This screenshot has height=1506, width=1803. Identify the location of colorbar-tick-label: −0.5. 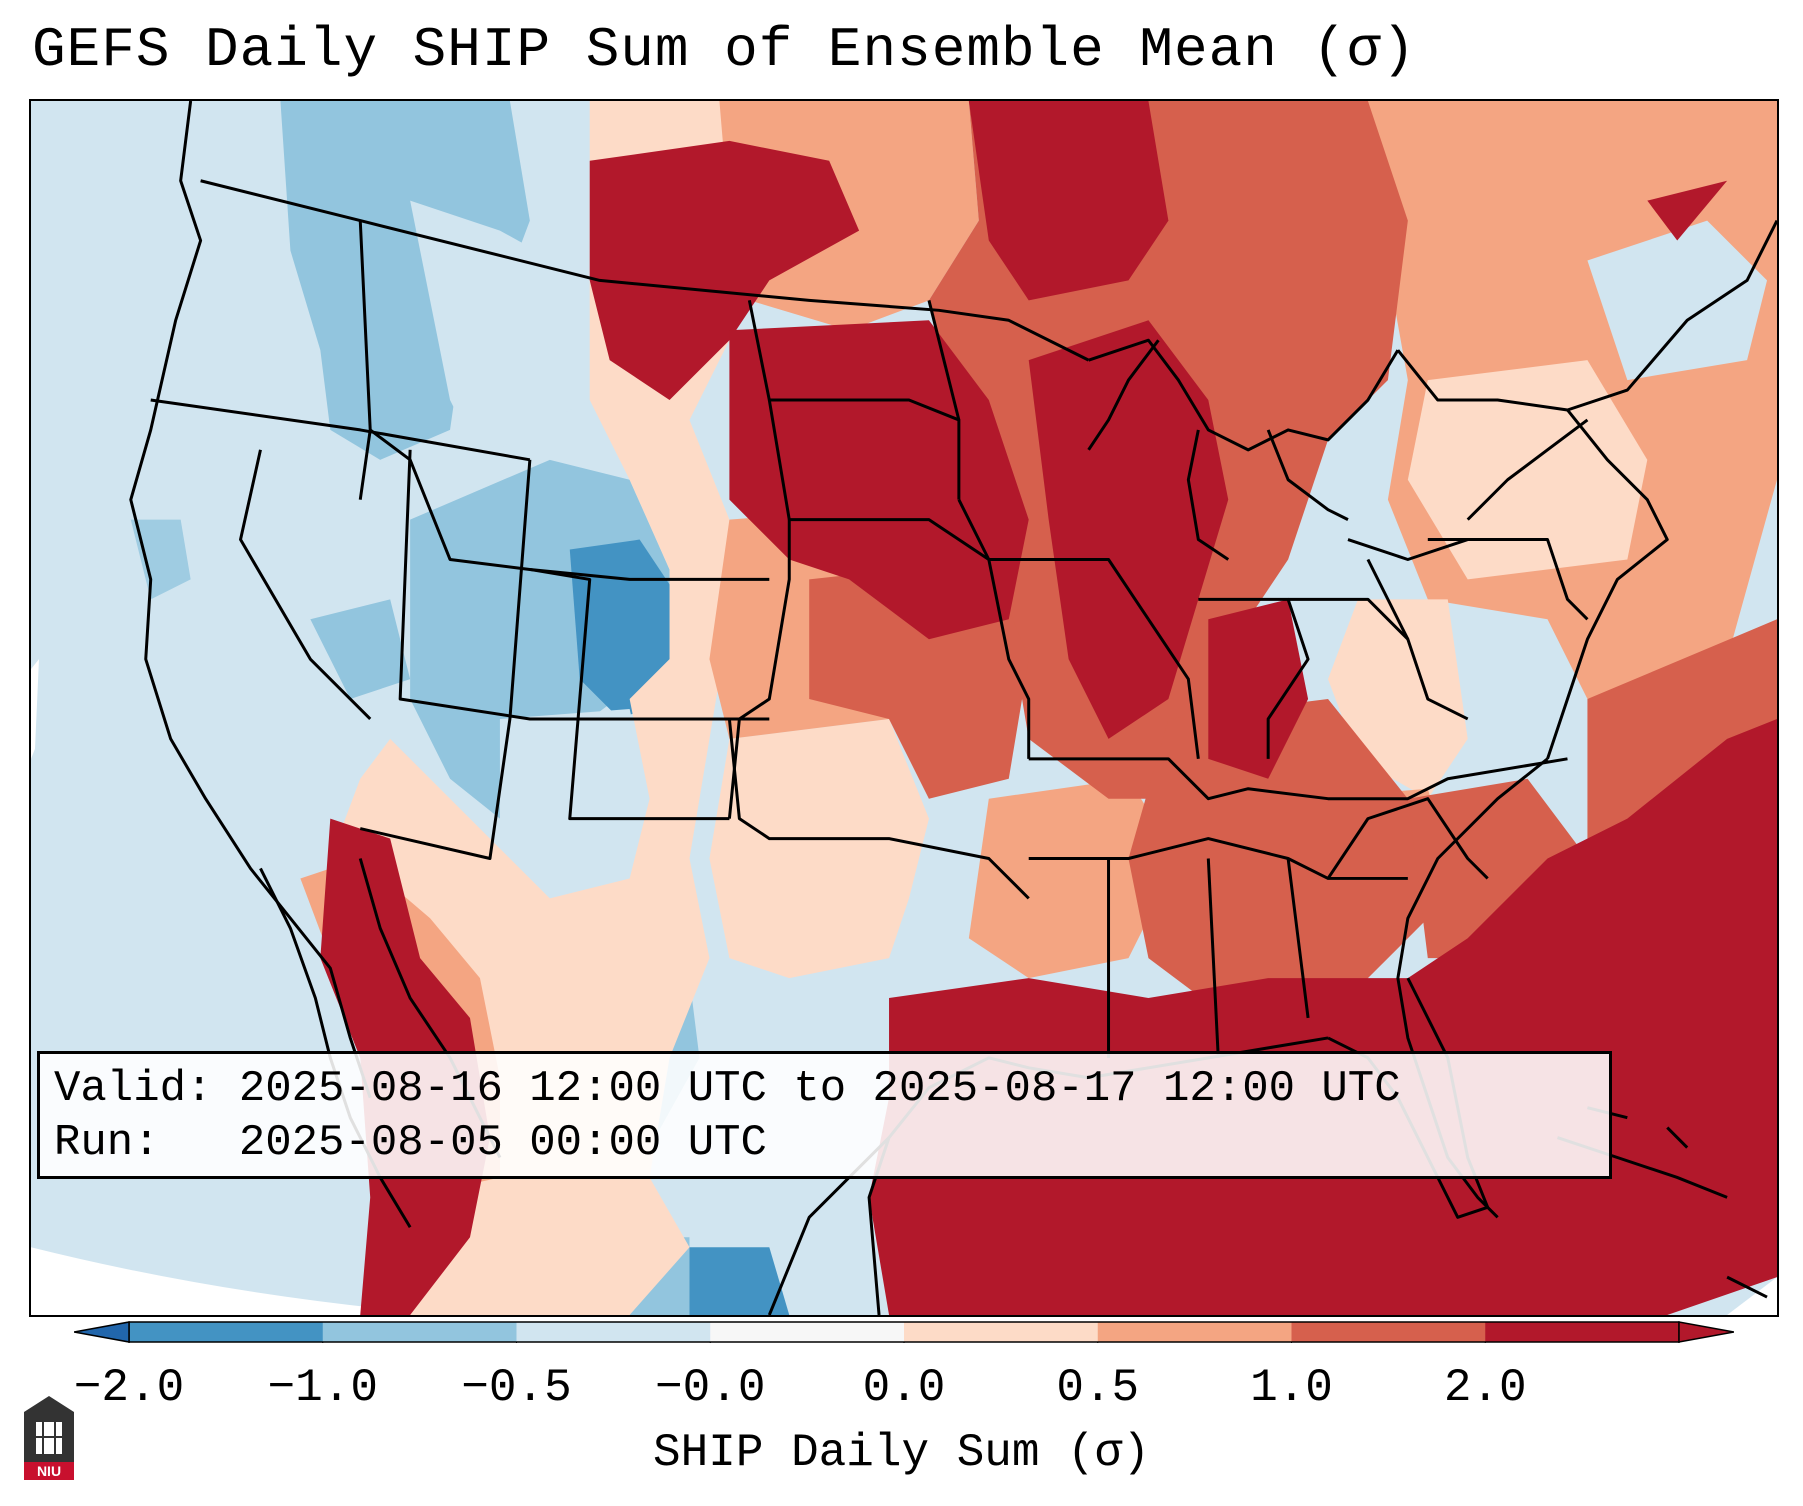
(516, 1388).